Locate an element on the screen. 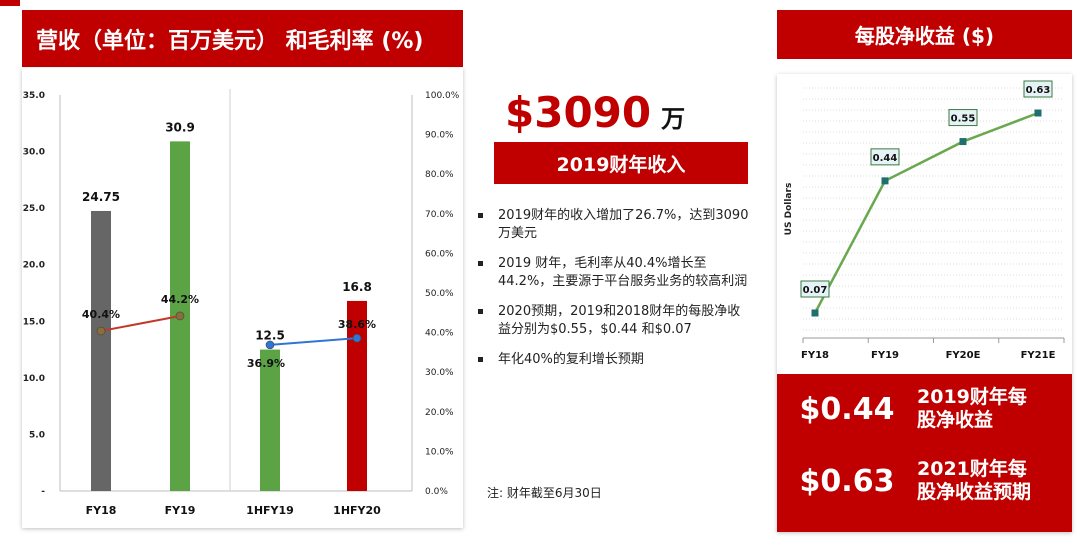 This screenshot has height=540, width=1080. fy2019-revenue-banner: 2019财年收入 is located at coordinates (621, 163).